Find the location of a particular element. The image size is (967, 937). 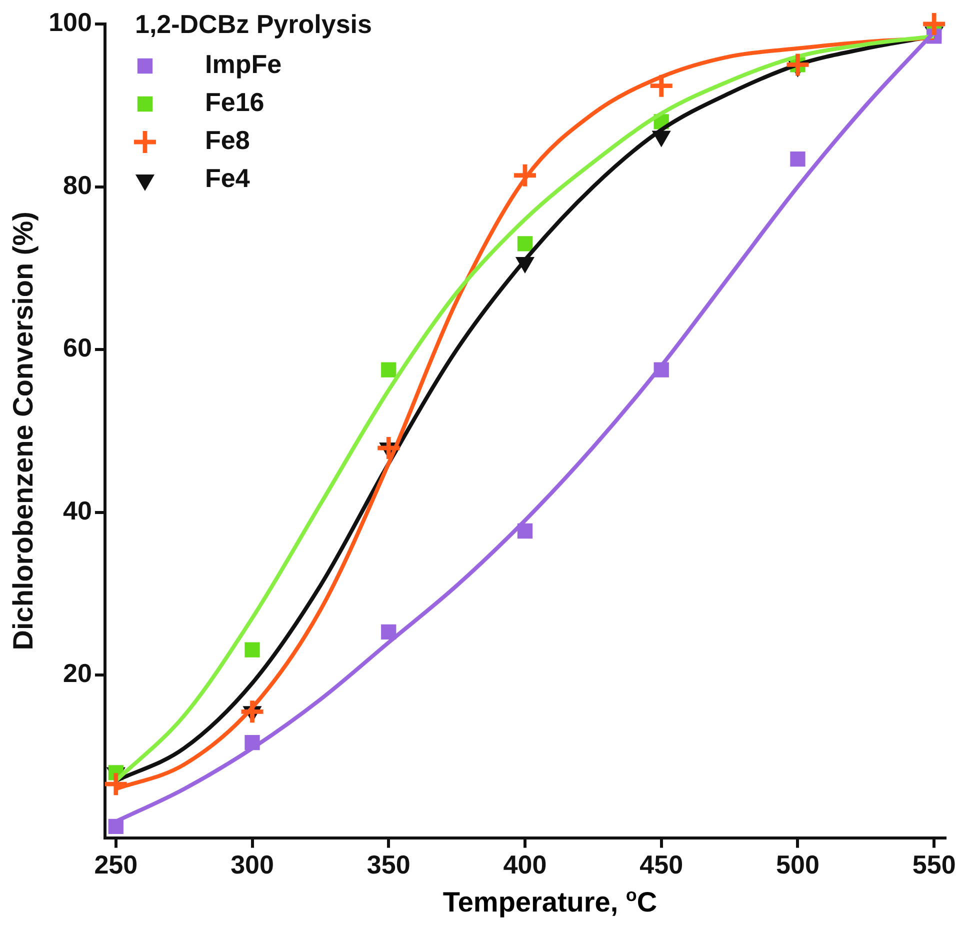

x-axis-title: Temperature, $^{o}$C is located at coordinates (550, 901).